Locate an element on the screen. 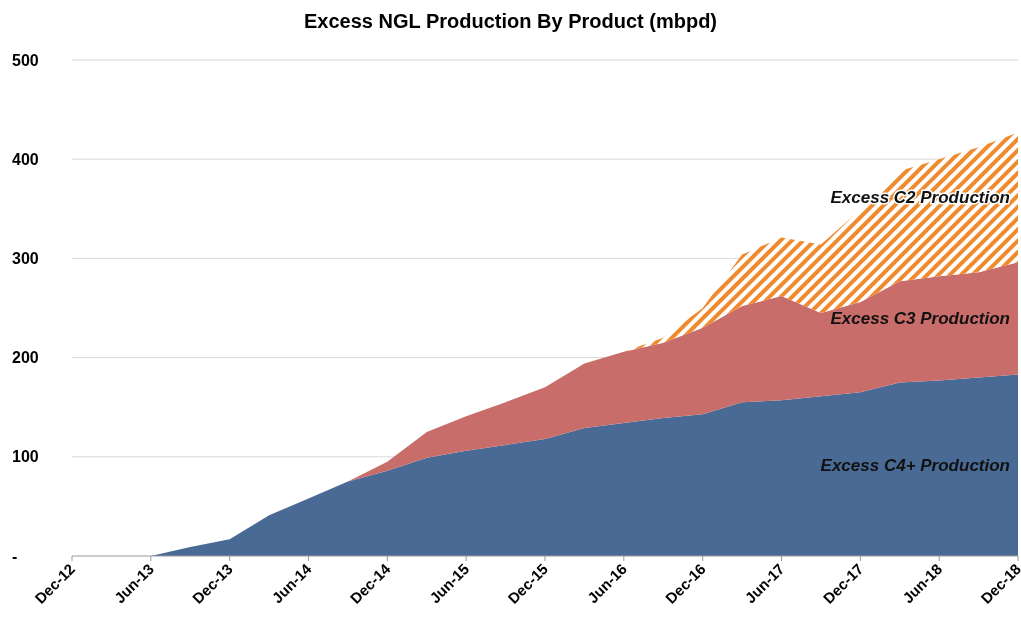 This screenshot has height=630, width=1021. chart-title: Excess NGL Production By Product (mbpd) is located at coordinates (510, 21).